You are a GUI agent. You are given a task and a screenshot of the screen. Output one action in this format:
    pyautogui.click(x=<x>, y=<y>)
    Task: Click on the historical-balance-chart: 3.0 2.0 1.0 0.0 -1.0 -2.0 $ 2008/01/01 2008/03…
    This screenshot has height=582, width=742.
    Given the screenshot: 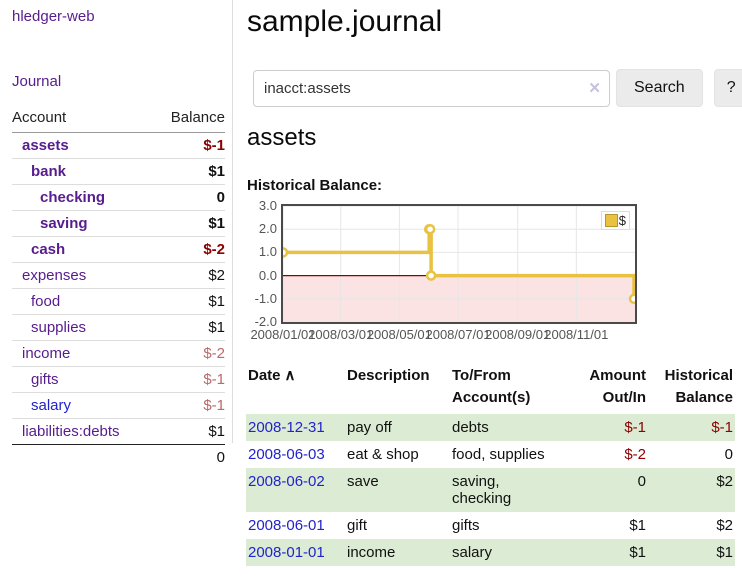 What is the action you would take?
    pyautogui.click(x=446, y=271)
    